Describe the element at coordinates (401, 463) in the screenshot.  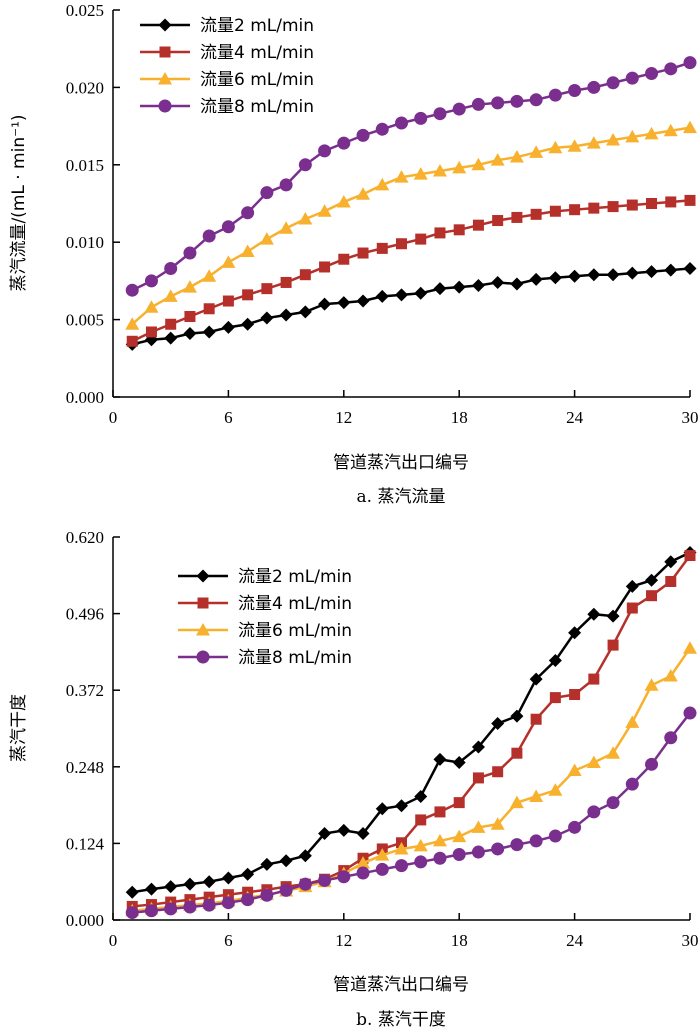
I see `x-axis-title: 管道蒸汽出口编号` at that location.